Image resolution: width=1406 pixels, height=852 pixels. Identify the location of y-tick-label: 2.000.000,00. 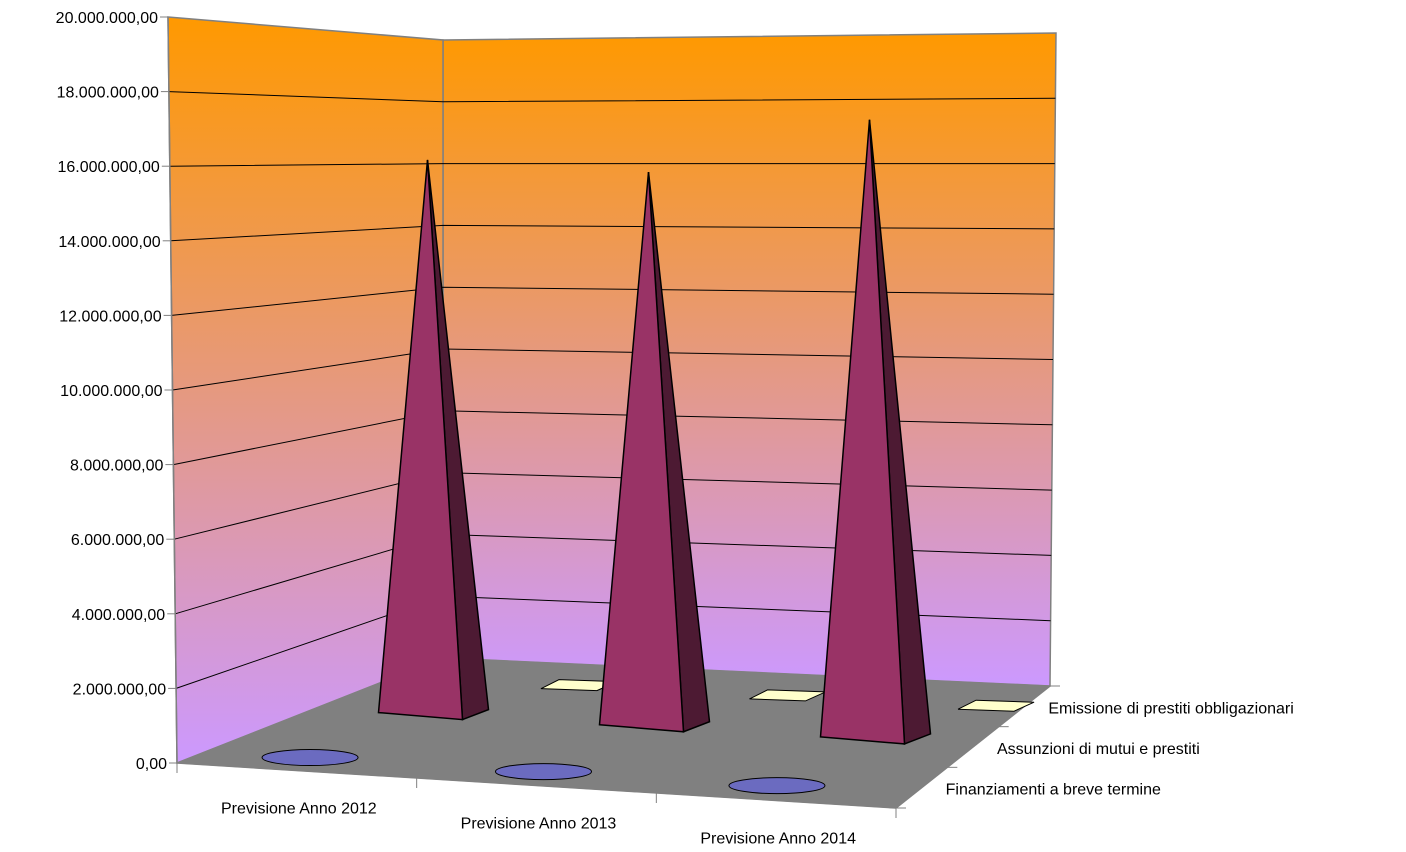
(120, 689).